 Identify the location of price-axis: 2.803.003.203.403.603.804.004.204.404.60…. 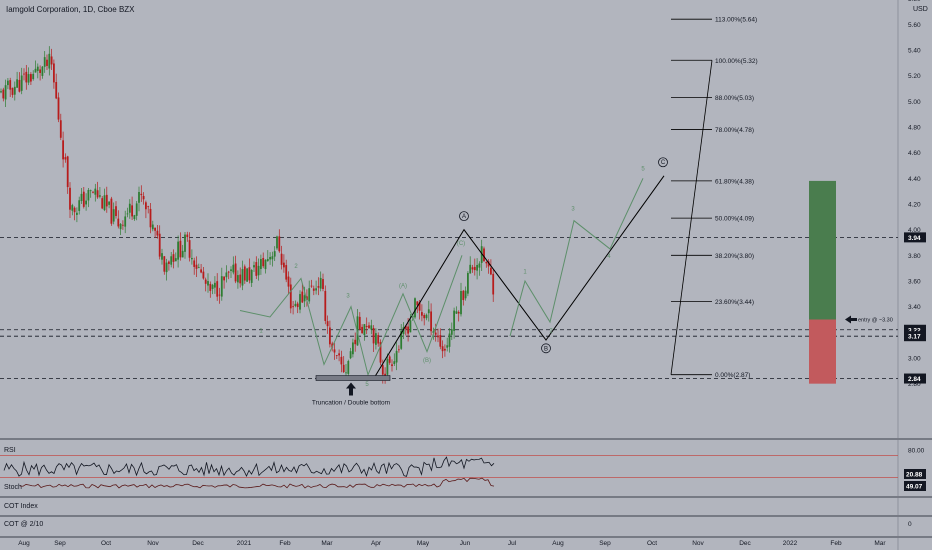
(915, 264).